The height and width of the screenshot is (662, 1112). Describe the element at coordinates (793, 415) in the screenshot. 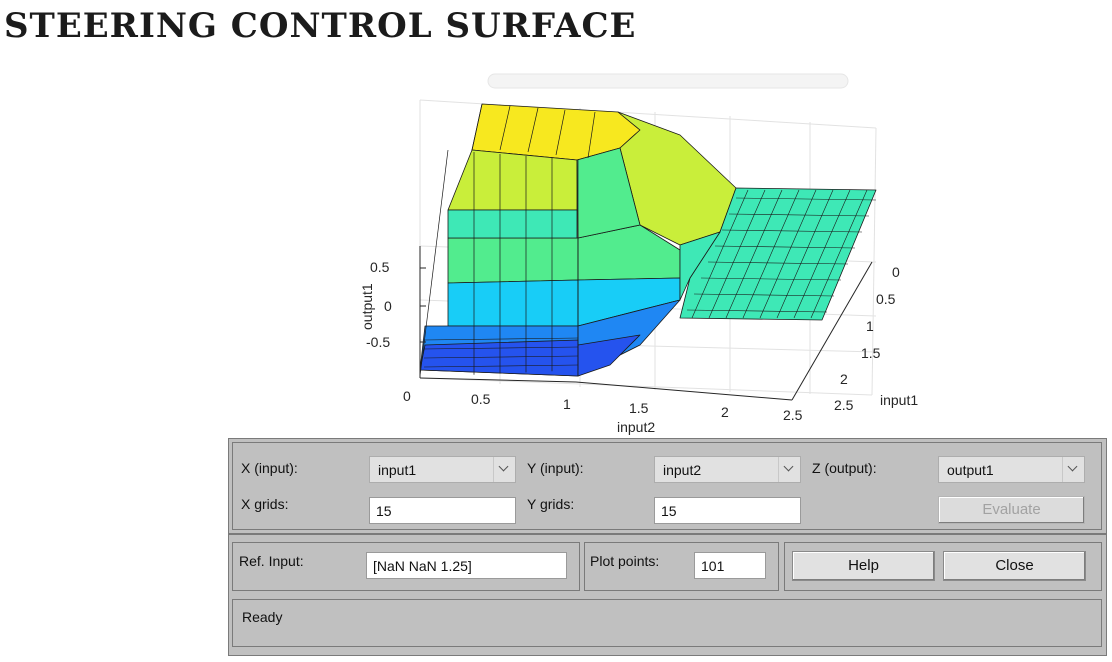

I see `x-tick-label: 2.5` at that location.